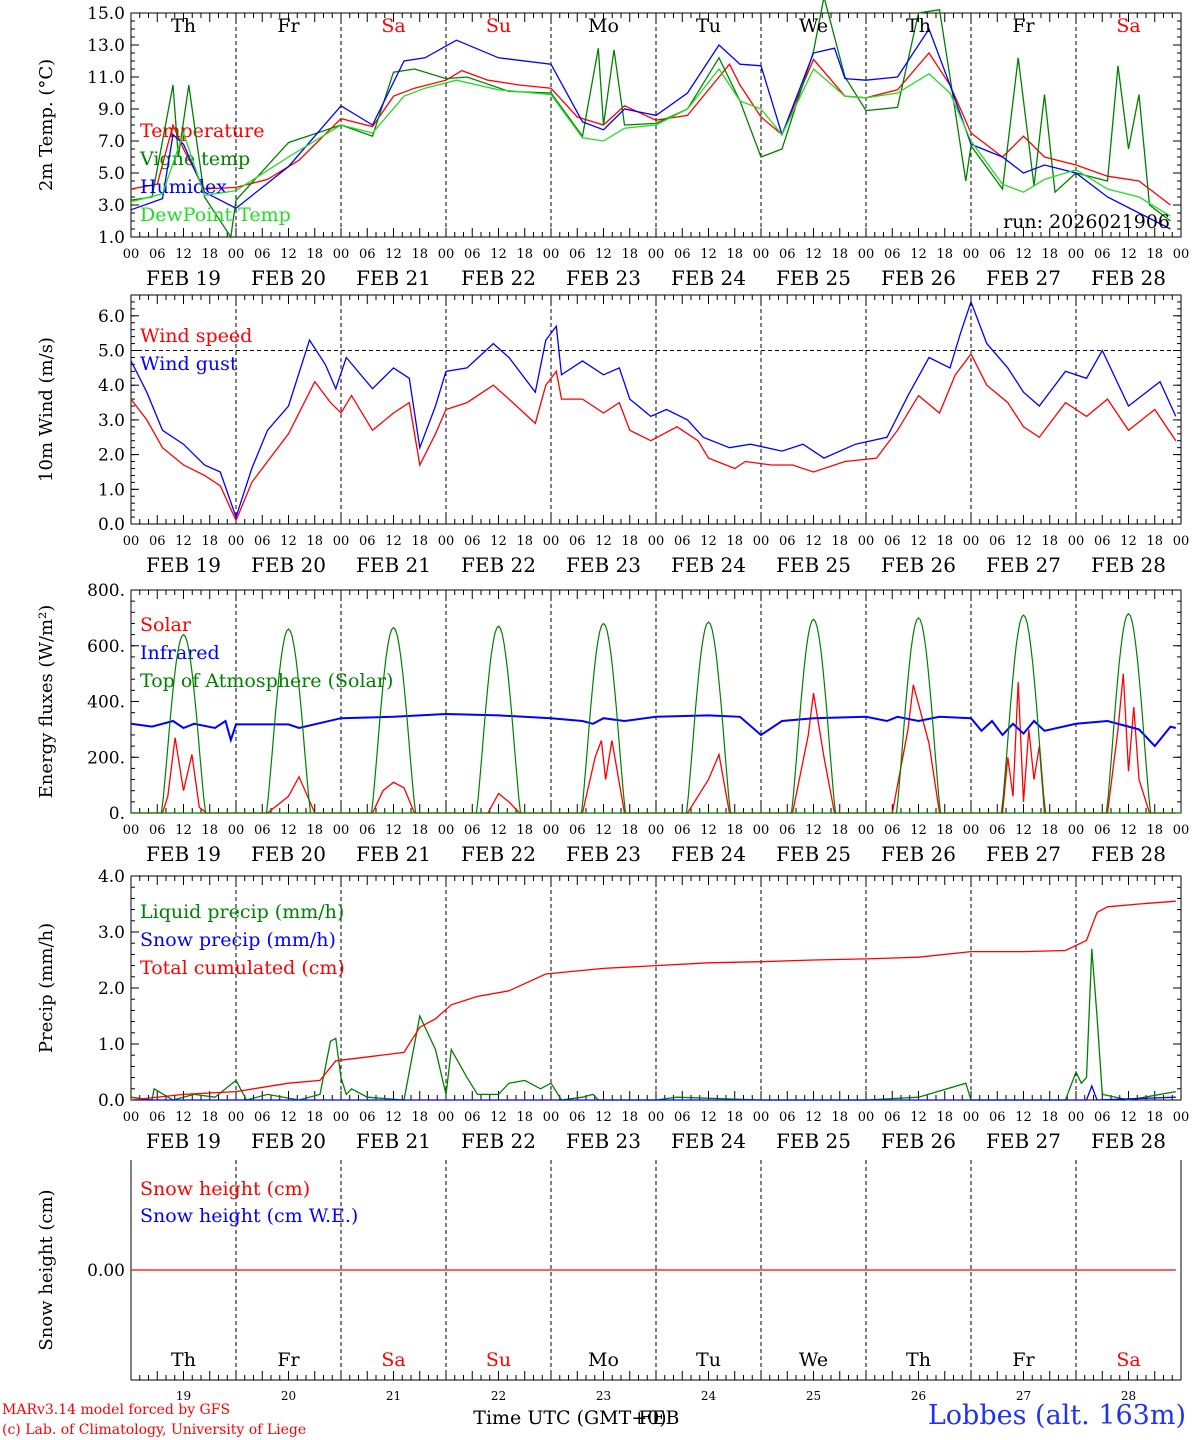 The width and height of the screenshot is (1194, 1440). Describe the element at coordinates (111, 525) in the screenshot. I see `y-tick-label: 0.0` at that location.